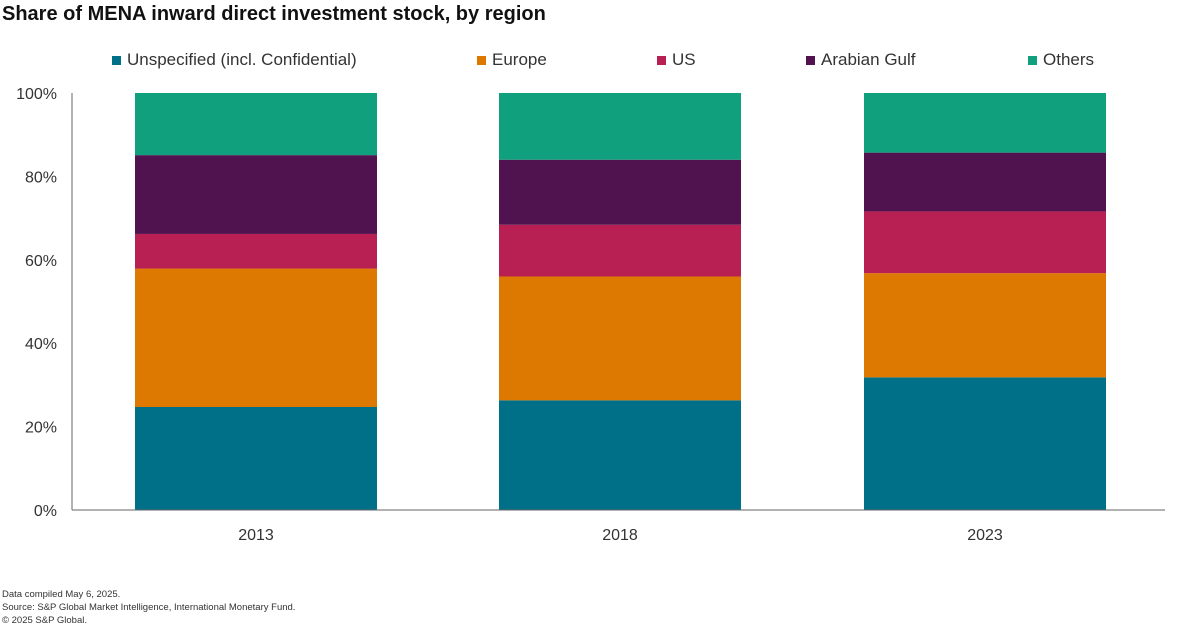  I want to click on y-tick-label-80pct: 80%, so click(41, 177).